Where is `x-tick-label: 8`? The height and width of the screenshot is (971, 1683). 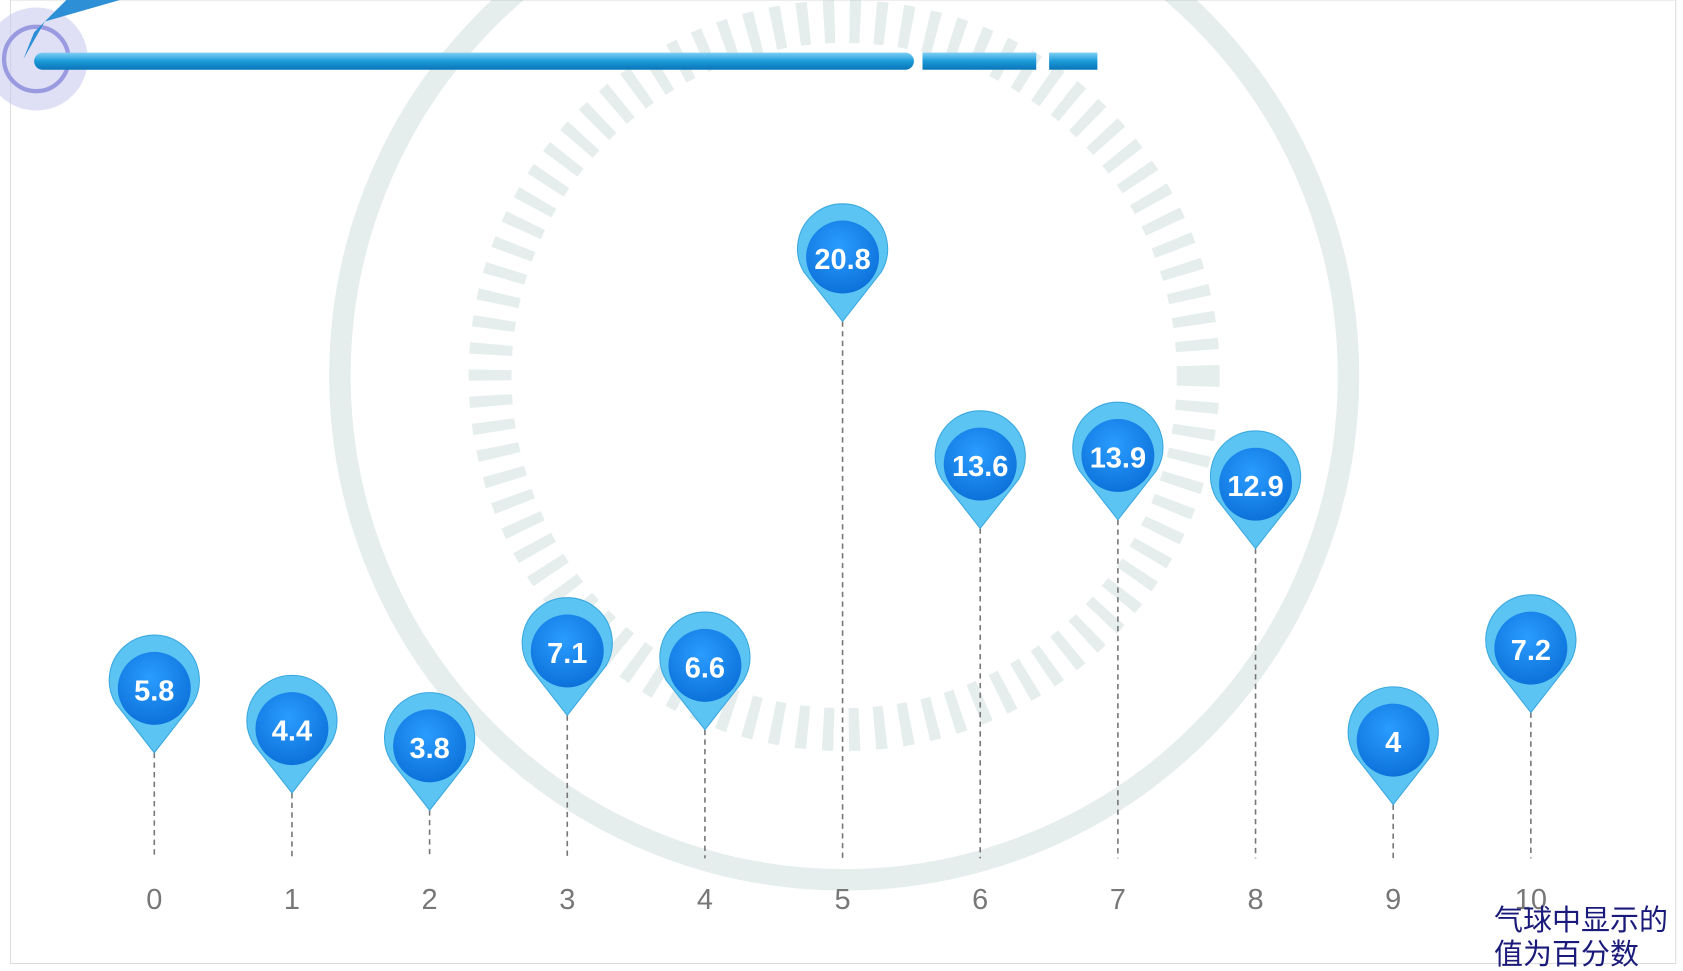
x-tick-label: 8 is located at coordinates (1255, 900).